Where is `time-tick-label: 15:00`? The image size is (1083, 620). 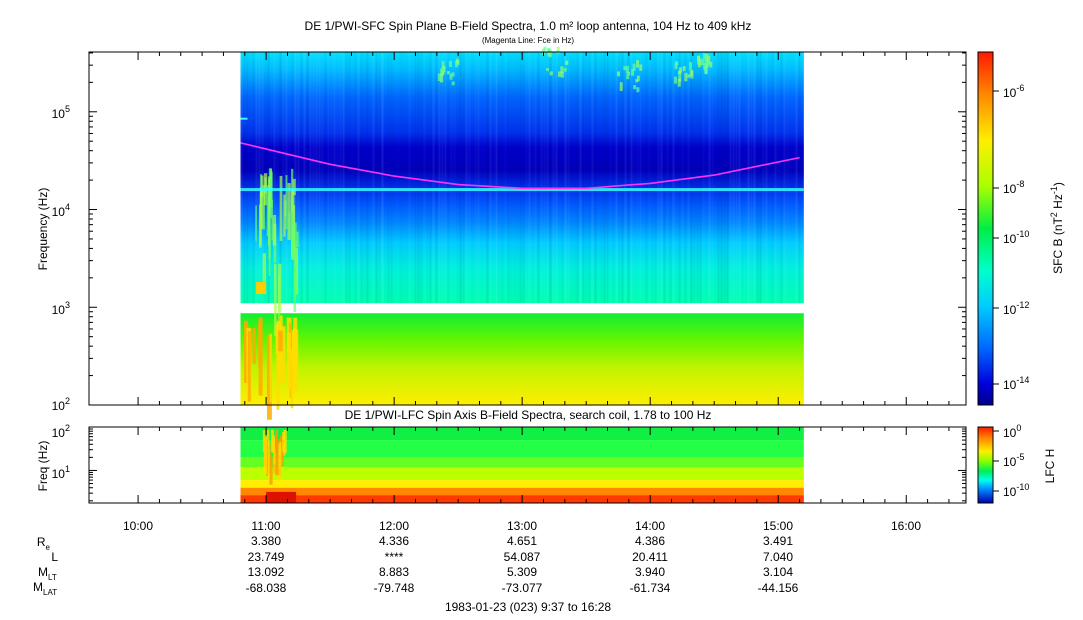
time-tick-label: 15:00 is located at coordinates (778, 526).